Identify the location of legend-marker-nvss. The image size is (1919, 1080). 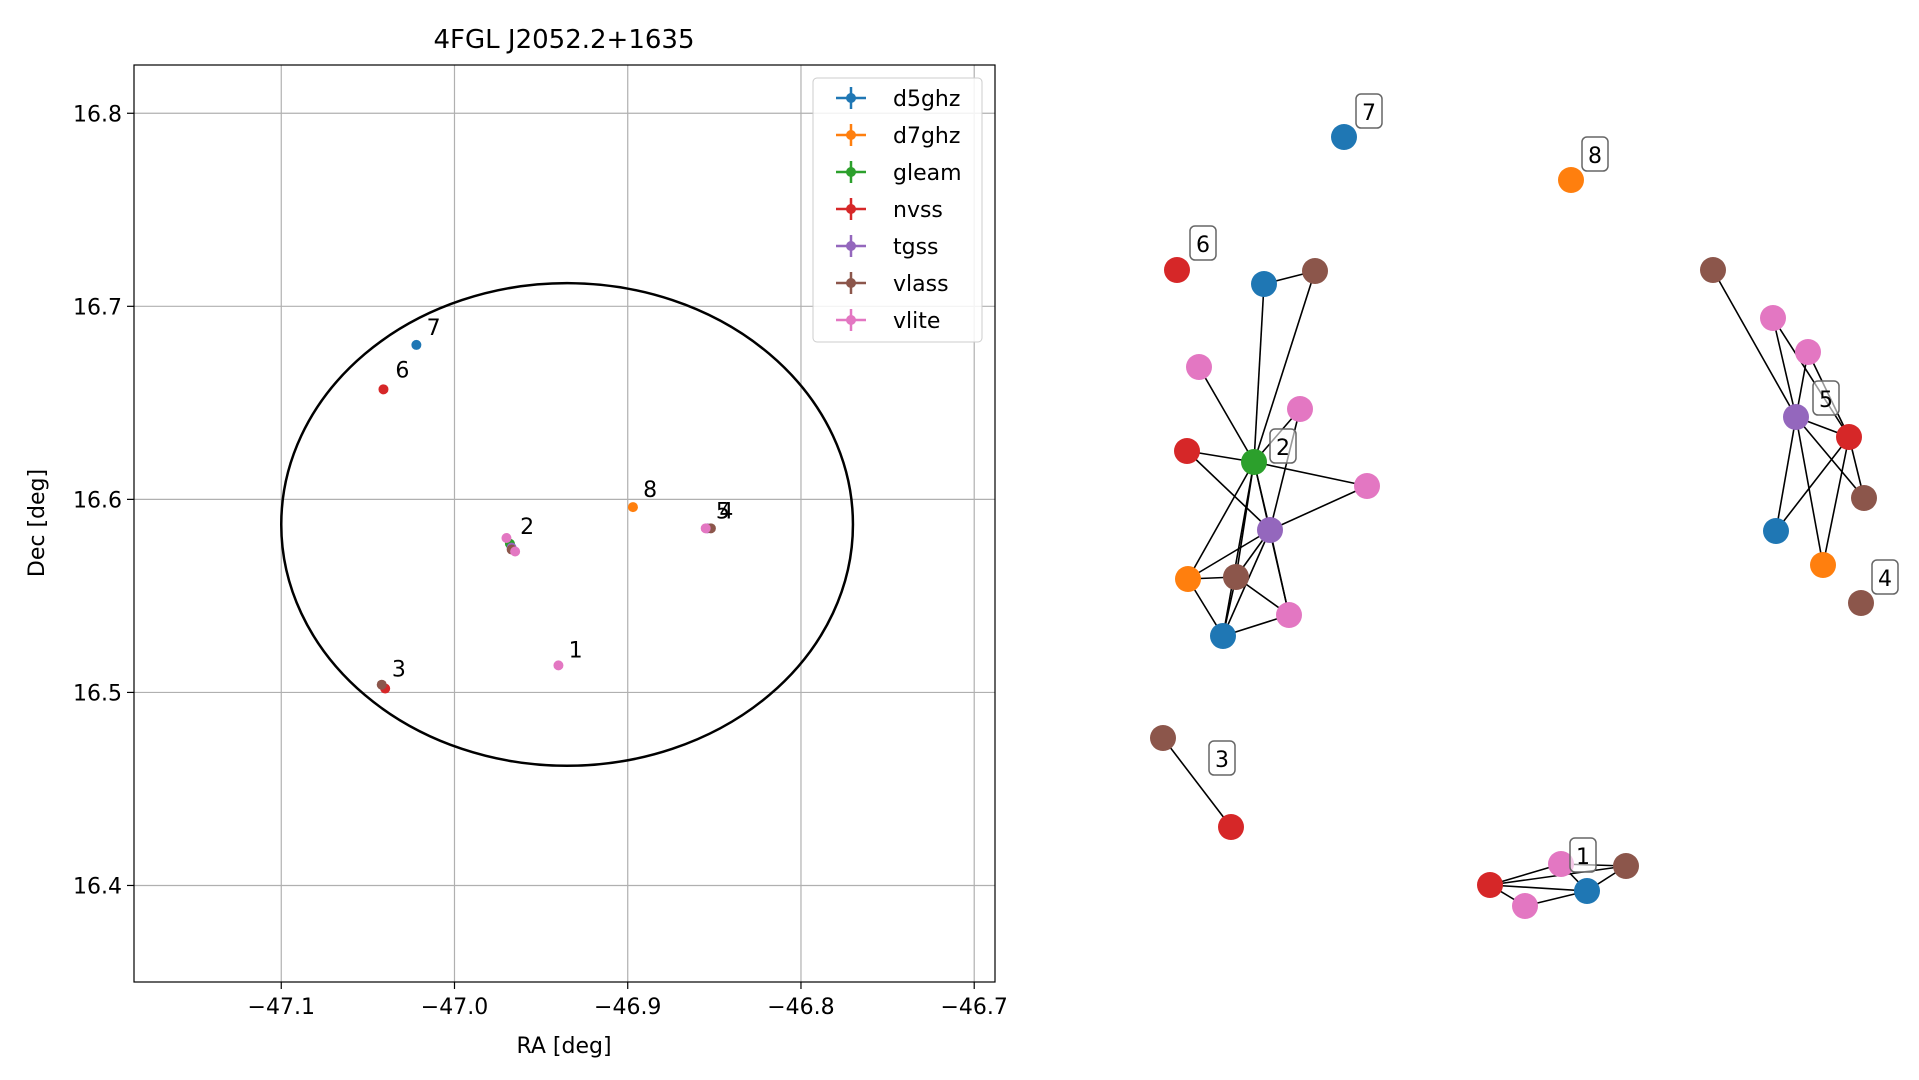
(851, 209).